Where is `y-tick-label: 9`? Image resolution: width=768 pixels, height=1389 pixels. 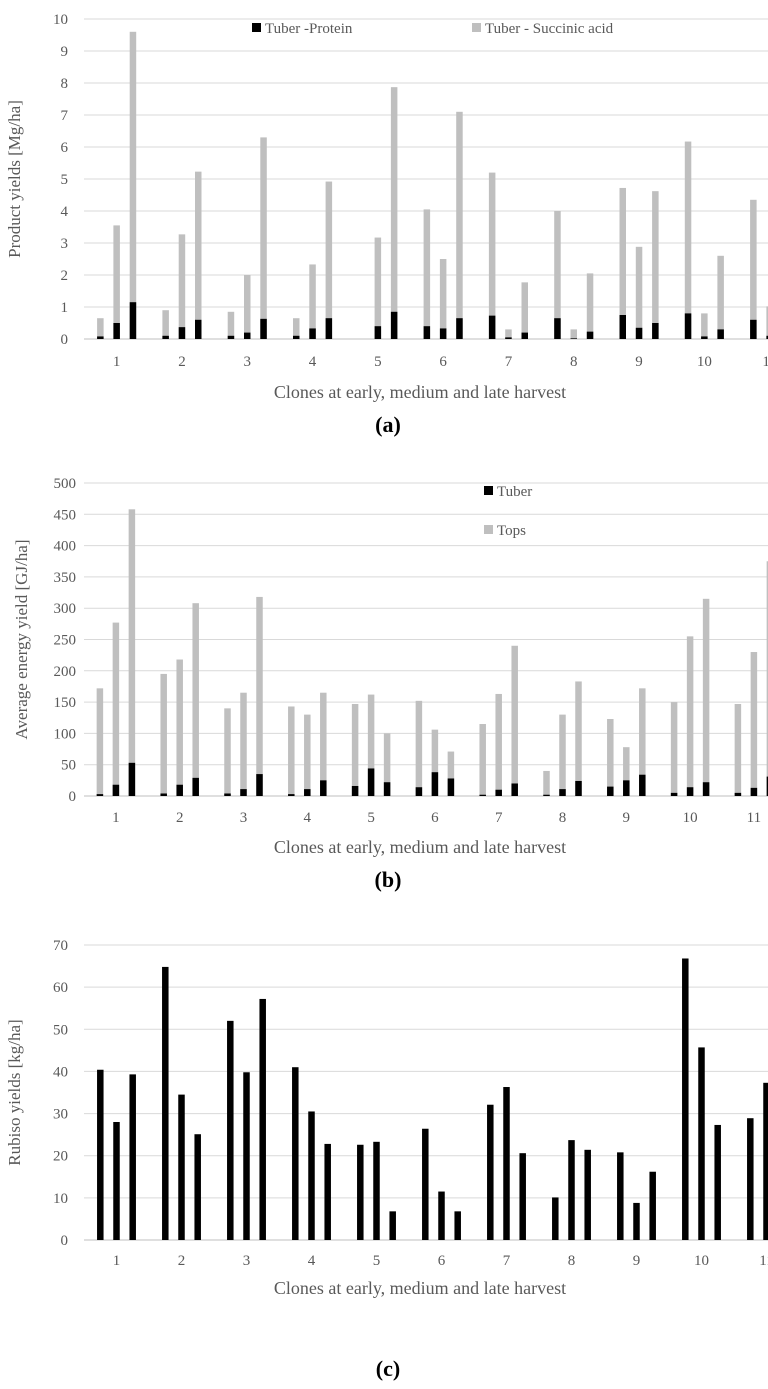 y-tick-label: 9 is located at coordinates (65, 52).